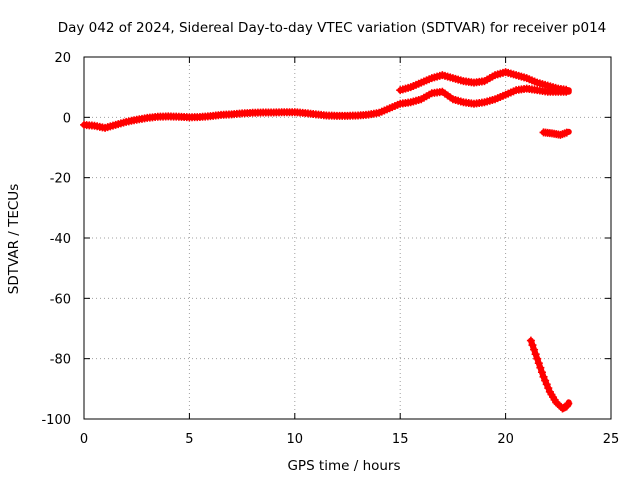 The width and height of the screenshot is (640, 480). Describe the element at coordinates (67, 118) in the screenshot. I see `y-tick-label: 0` at that location.